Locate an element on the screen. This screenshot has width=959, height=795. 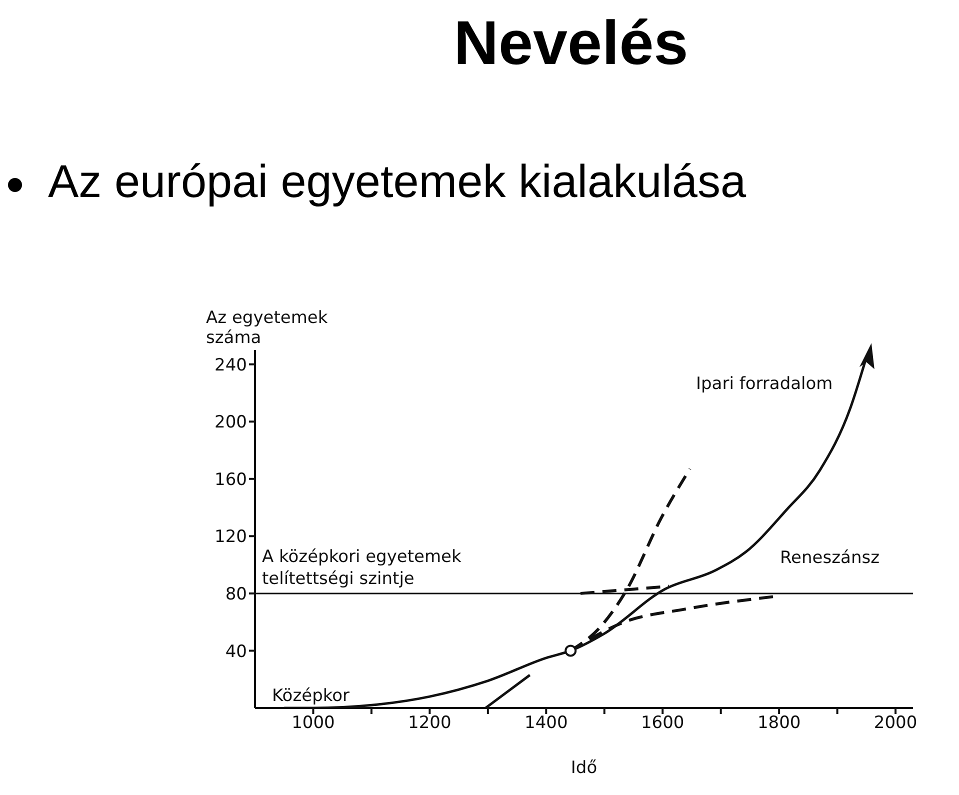
x-tick-label: 1400 is located at coordinates (546, 723).